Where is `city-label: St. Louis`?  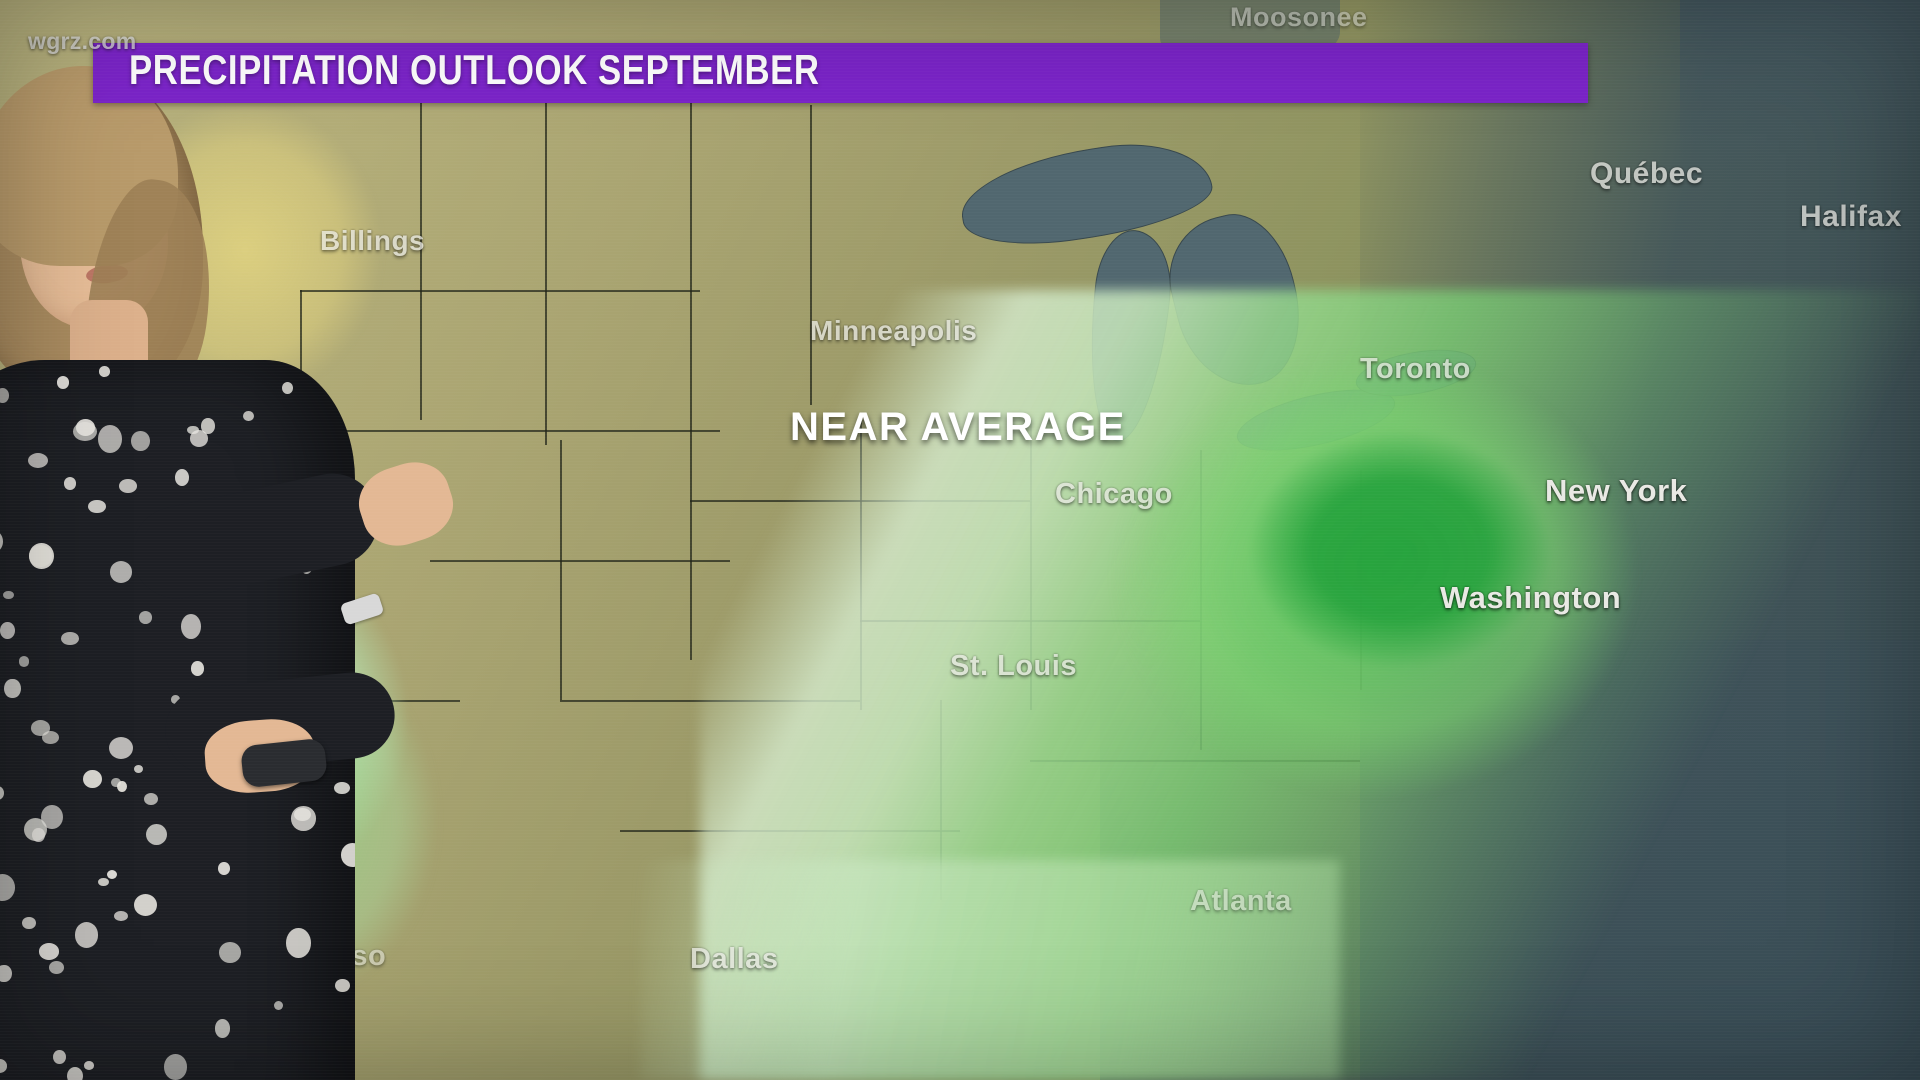 city-label: St. Louis is located at coordinates (1013, 666).